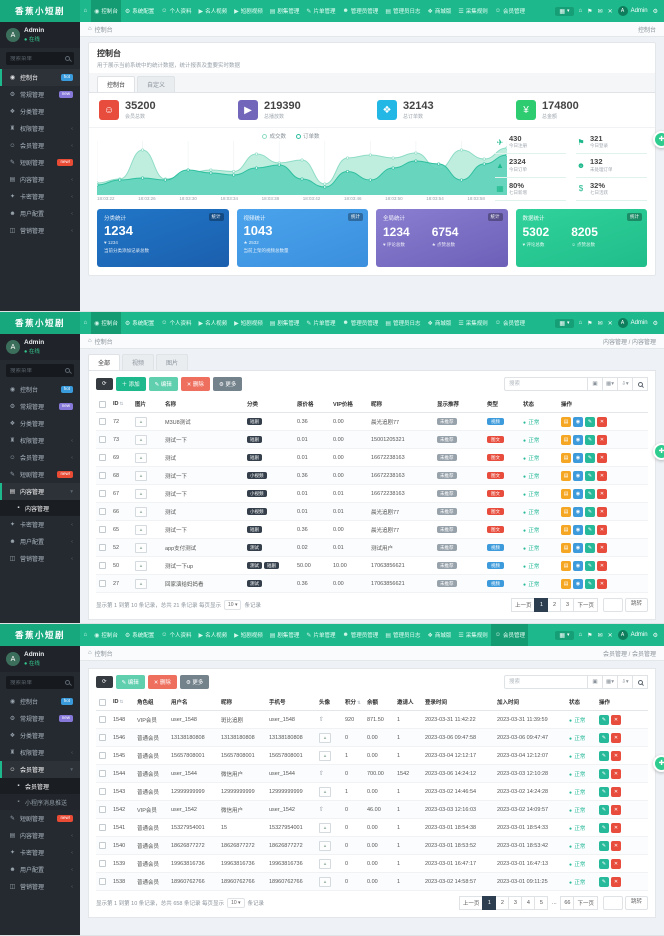  I want to click on page-size-select: 10 ▾, so click(236, 903).